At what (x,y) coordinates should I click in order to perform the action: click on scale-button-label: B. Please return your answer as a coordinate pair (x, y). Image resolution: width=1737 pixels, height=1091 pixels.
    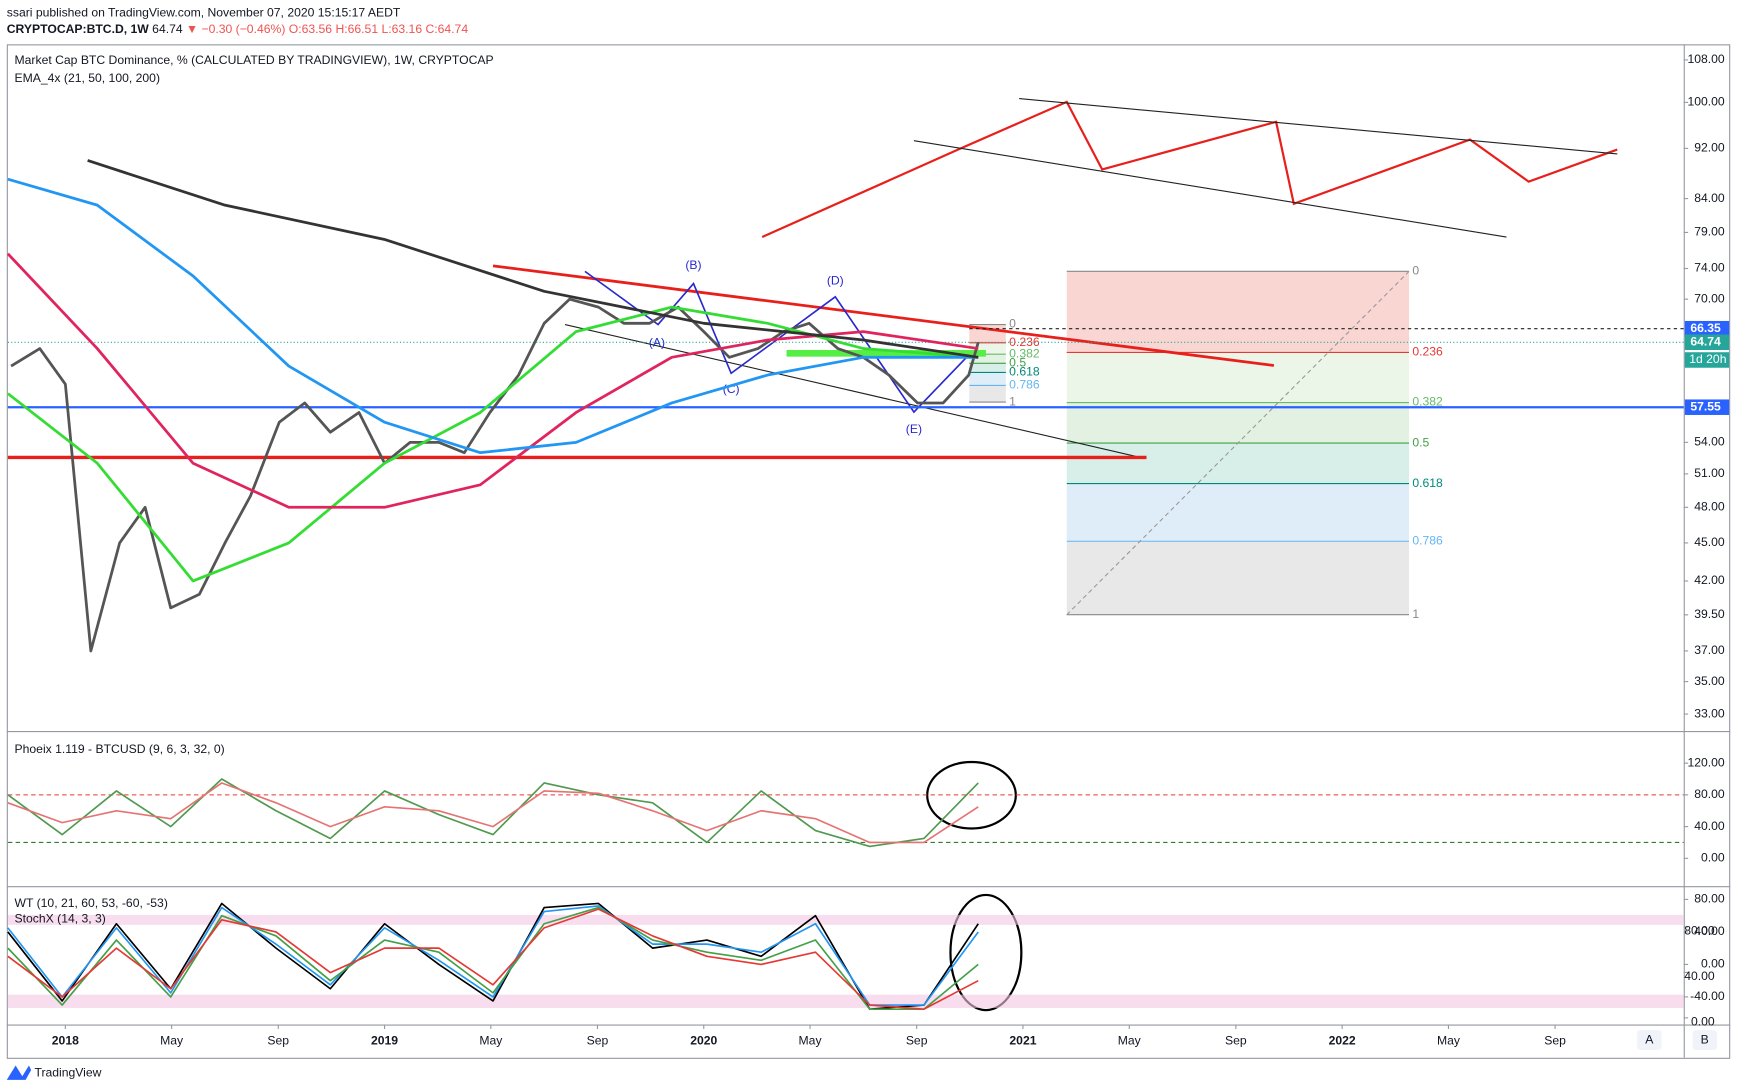
    Looking at the image, I should click on (1705, 1039).